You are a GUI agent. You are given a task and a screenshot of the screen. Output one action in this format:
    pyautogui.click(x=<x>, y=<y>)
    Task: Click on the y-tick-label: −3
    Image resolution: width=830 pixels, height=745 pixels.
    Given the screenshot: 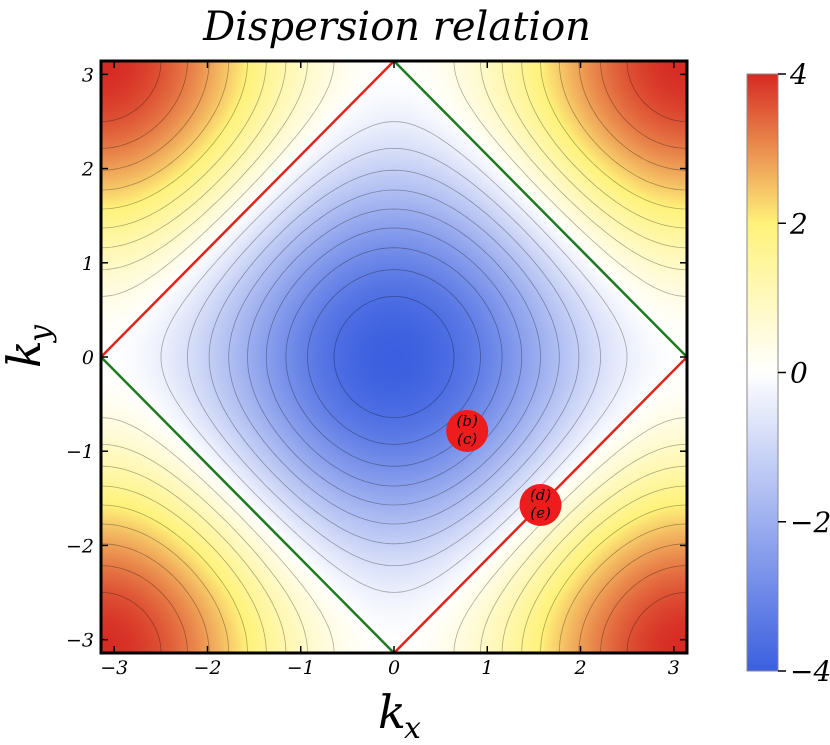 What is the action you would take?
    pyautogui.click(x=80, y=641)
    